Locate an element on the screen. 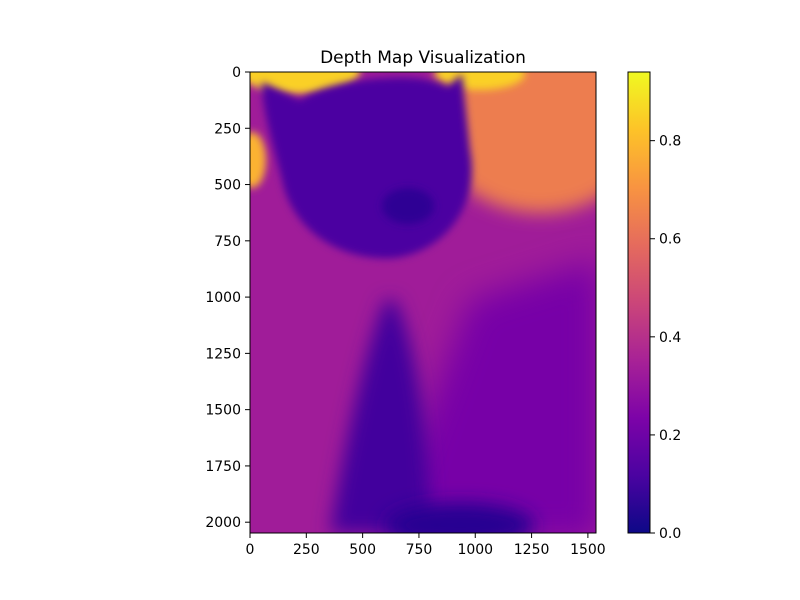  x-tick-label: 0 is located at coordinates (250, 550).